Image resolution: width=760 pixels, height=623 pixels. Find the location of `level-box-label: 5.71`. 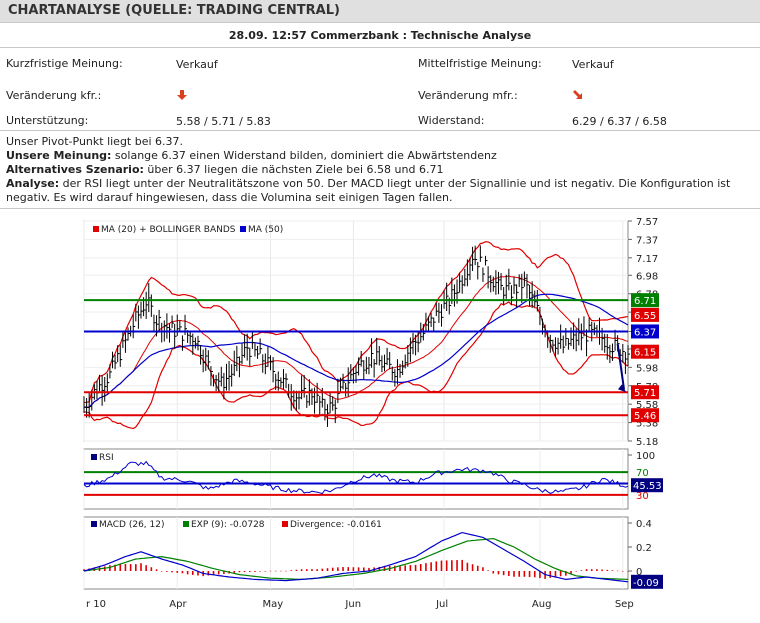

level-box-label: 5.71 is located at coordinates (645, 393).